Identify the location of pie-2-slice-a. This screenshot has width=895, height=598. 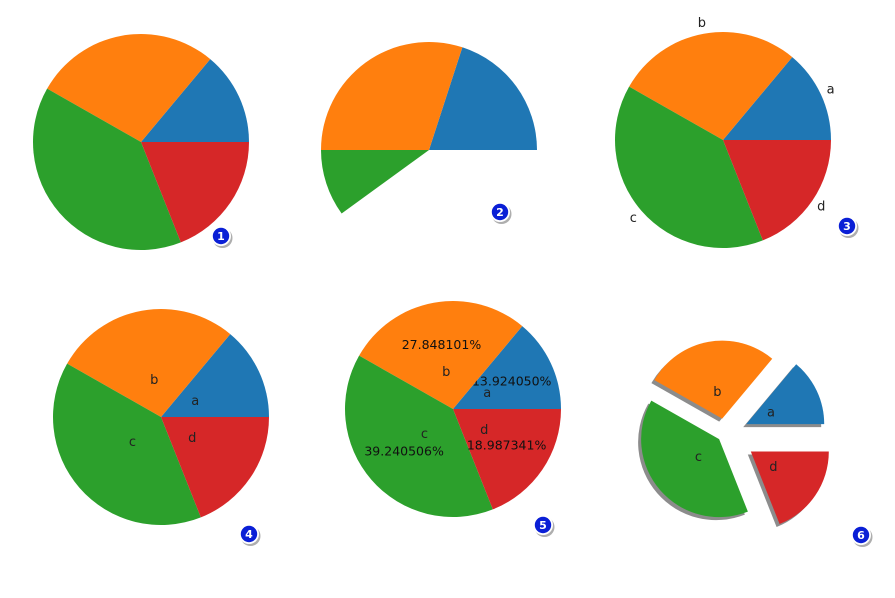
(483, 98).